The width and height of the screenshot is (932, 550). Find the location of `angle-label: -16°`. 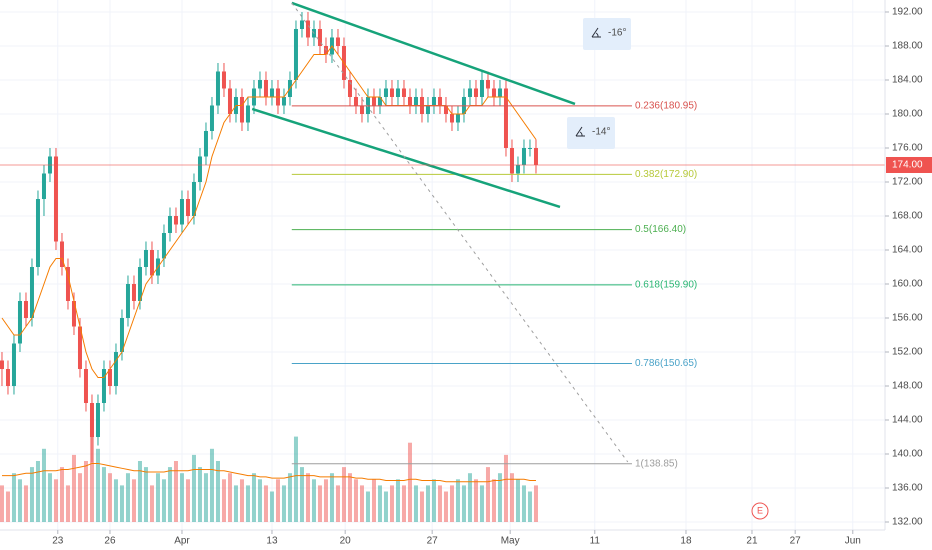

angle-label: -16° is located at coordinates (617, 33).